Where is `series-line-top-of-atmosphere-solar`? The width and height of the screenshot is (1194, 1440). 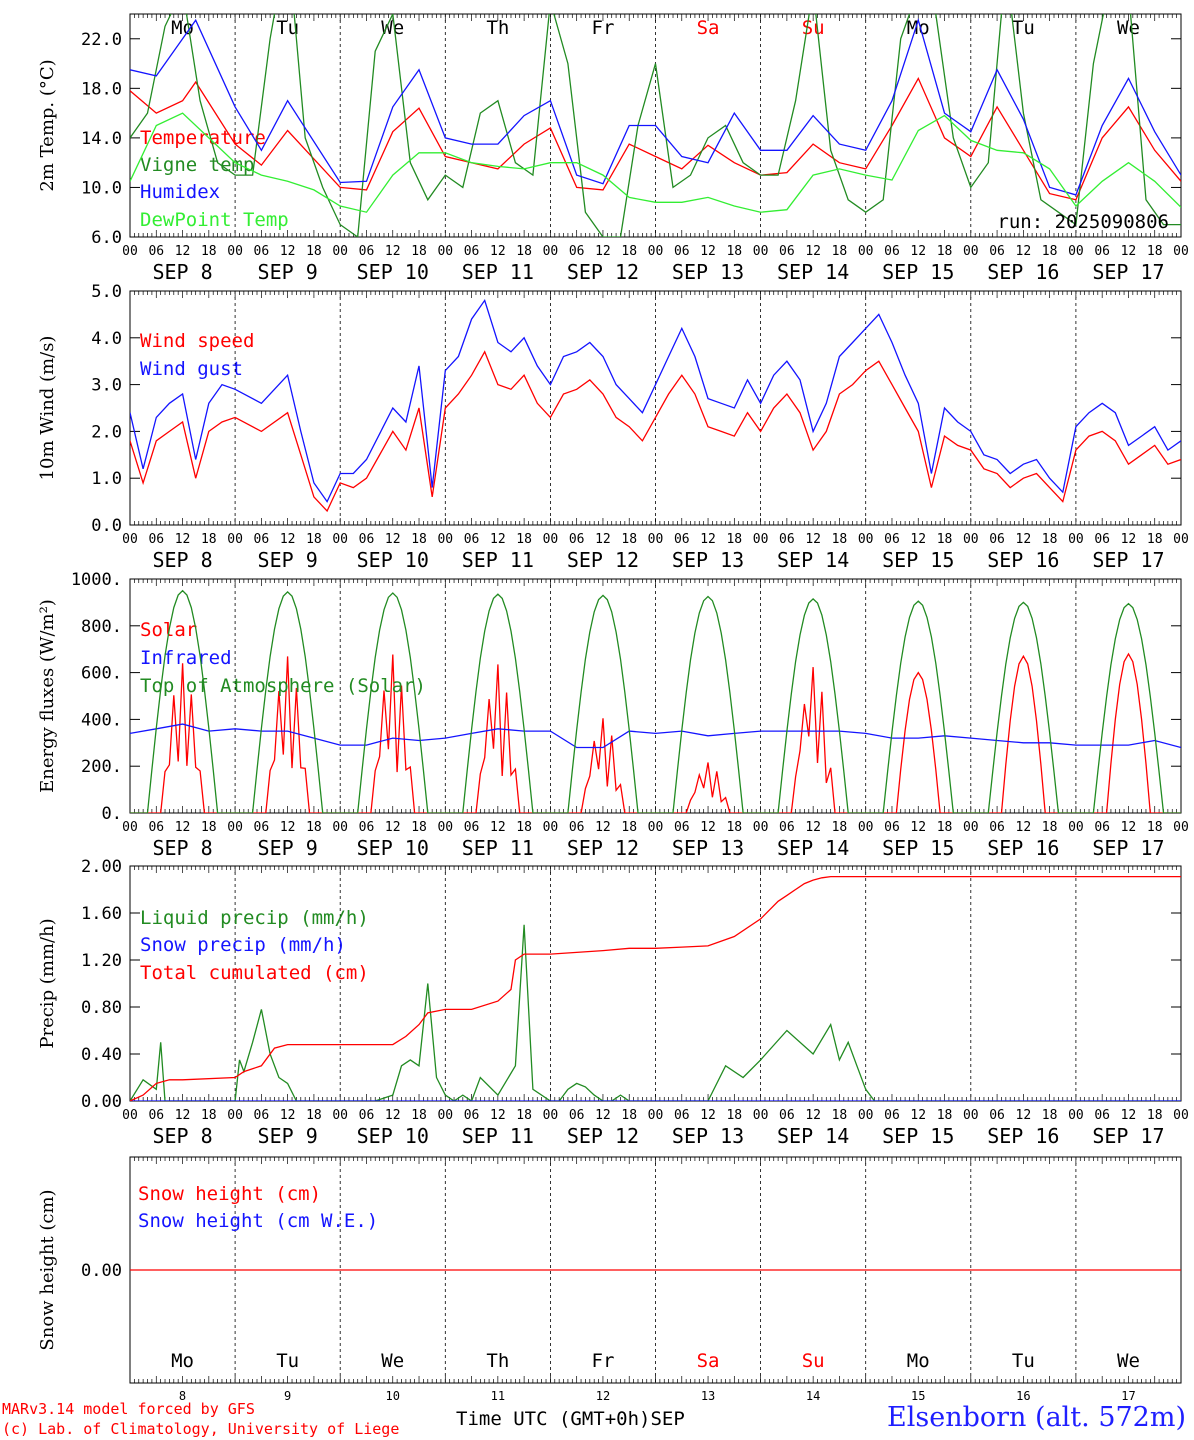 series-line-top-of-atmosphere-solar is located at coordinates (655, 701).